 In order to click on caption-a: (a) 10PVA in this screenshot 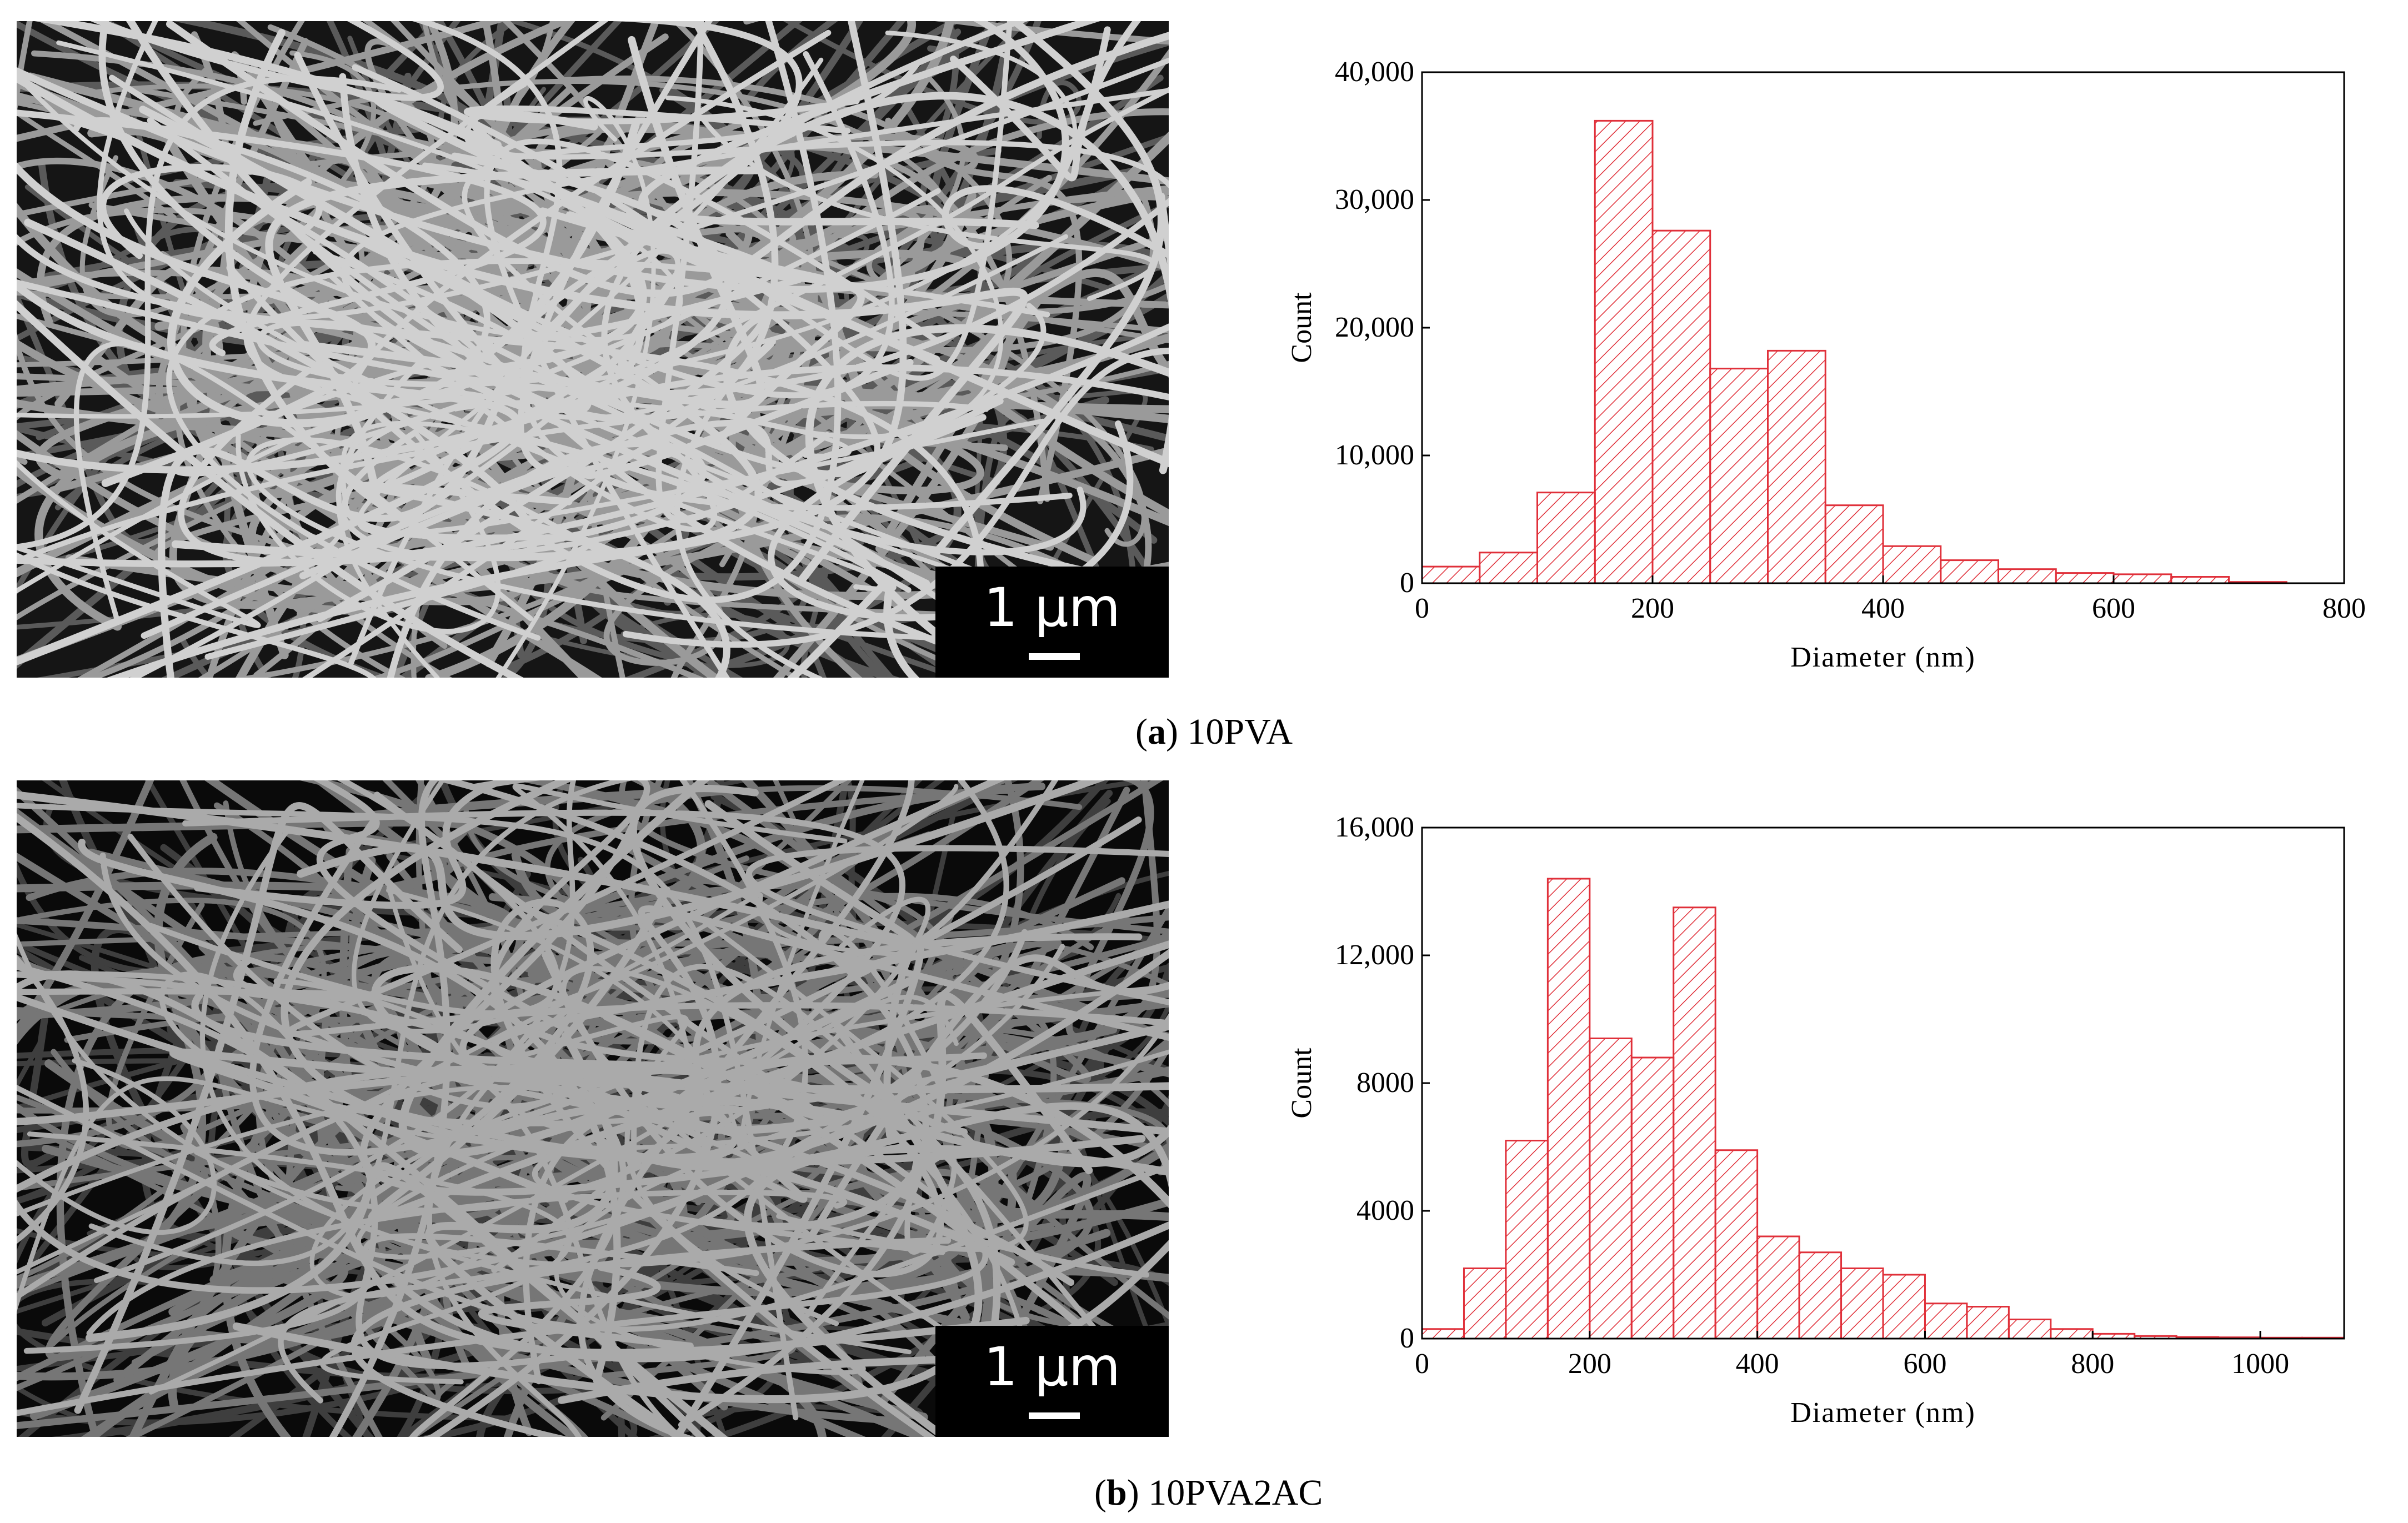, I will do `click(1214, 732)`.